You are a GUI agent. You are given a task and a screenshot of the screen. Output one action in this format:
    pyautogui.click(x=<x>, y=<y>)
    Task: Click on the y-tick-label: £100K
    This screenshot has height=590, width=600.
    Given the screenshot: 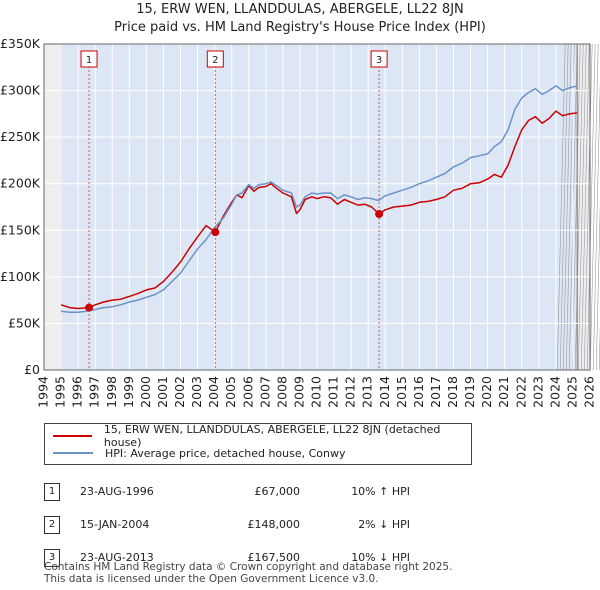 What is the action you would take?
    pyautogui.click(x=20, y=276)
    